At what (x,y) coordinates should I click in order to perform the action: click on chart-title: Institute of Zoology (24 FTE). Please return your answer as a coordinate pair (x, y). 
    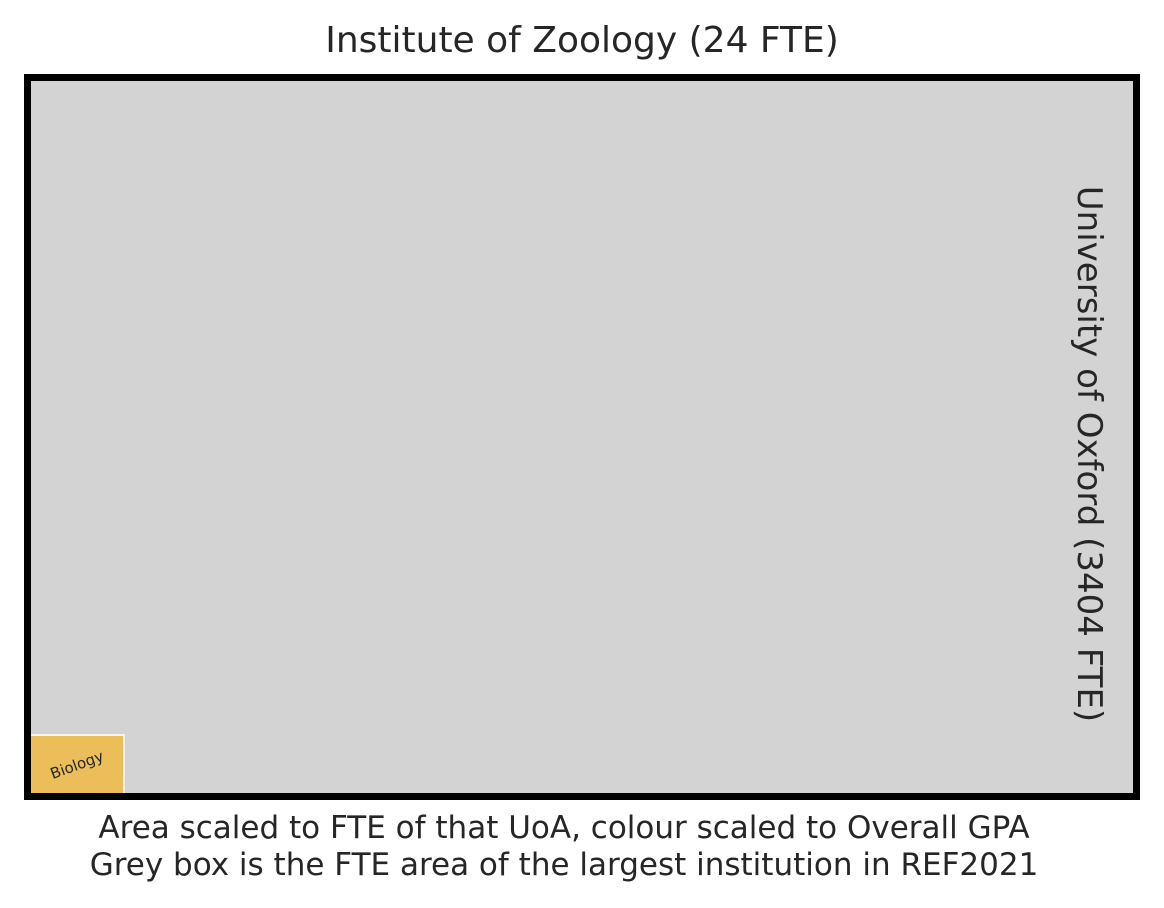
    Looking at the image, I should click on (582, 40).